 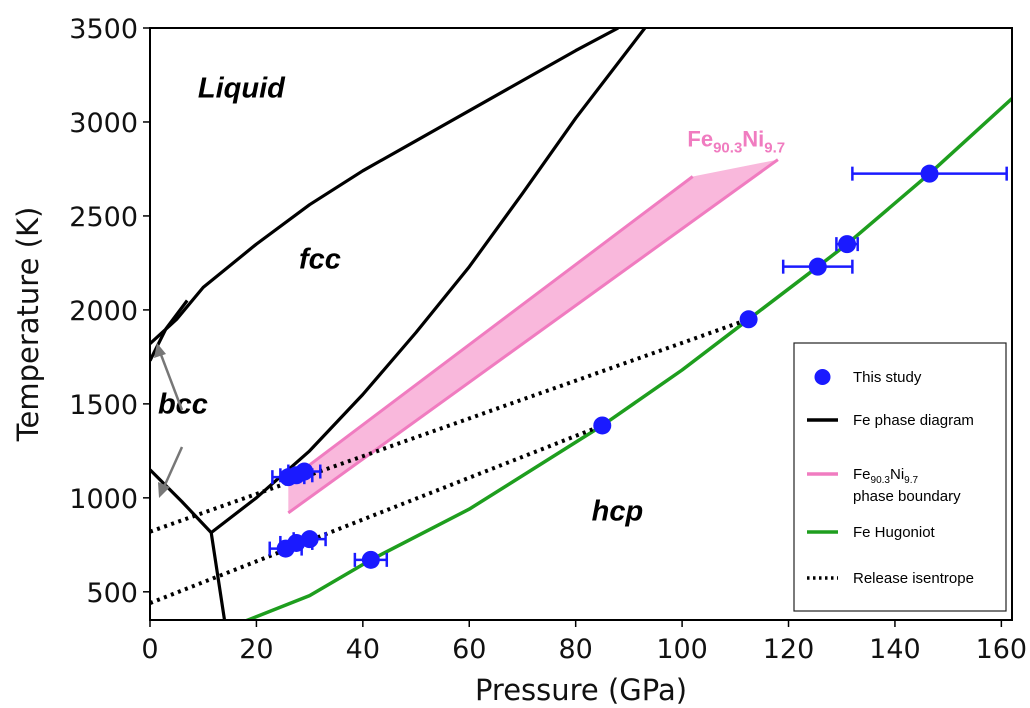 What do you see at coordinates (895, 649) in the screenshot?
I see `x-tick-label-7: 140` at bounding box center [895, 649].